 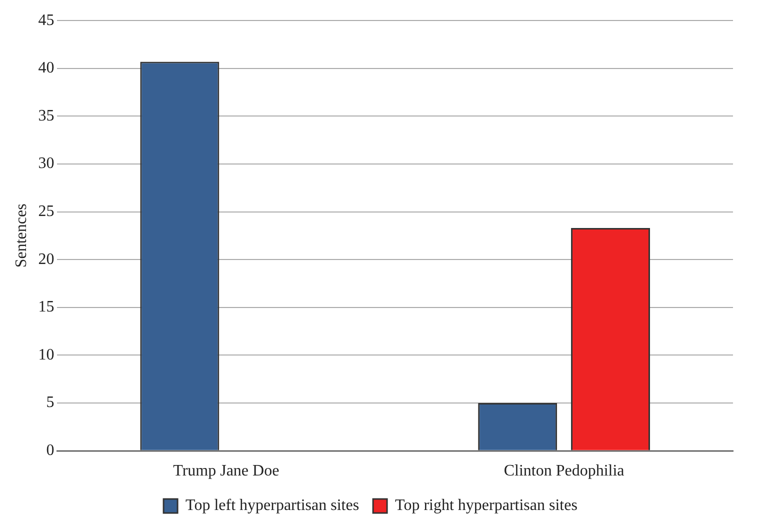 What do you see at coordinates (50, 403) in the screenshot?
I see `y-tick-label: 5` at bounding box center [50, 403].